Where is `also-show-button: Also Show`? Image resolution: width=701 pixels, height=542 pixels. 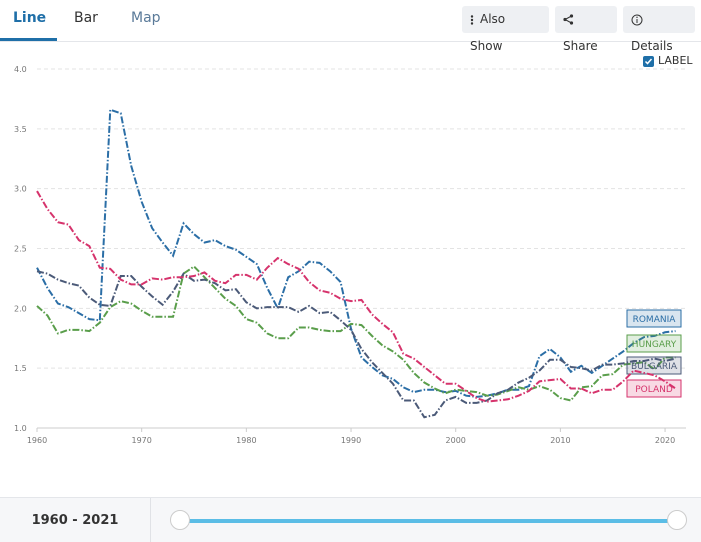 also-show-button: Also Show is located at coordinates (505, 29).